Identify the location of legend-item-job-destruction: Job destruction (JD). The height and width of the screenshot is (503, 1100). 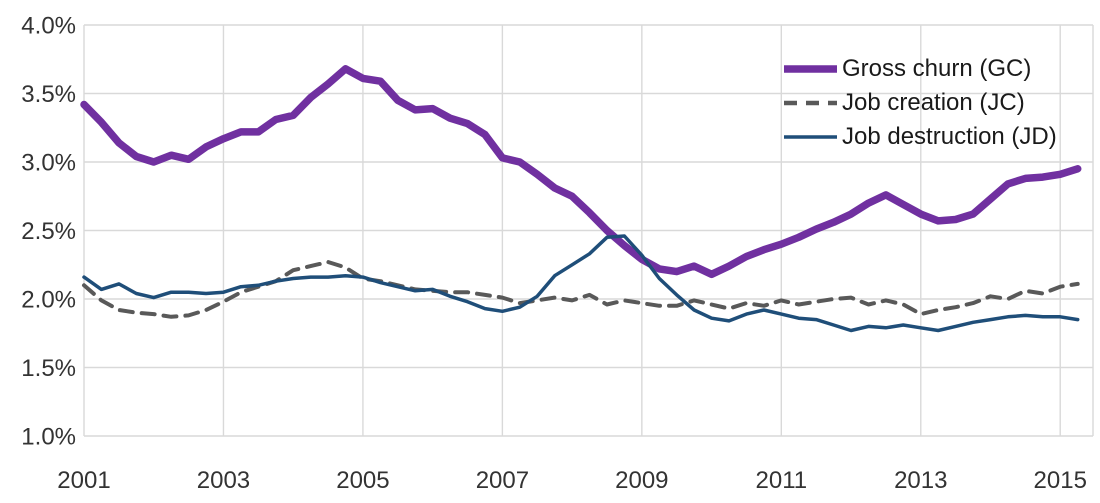
(920, 137).